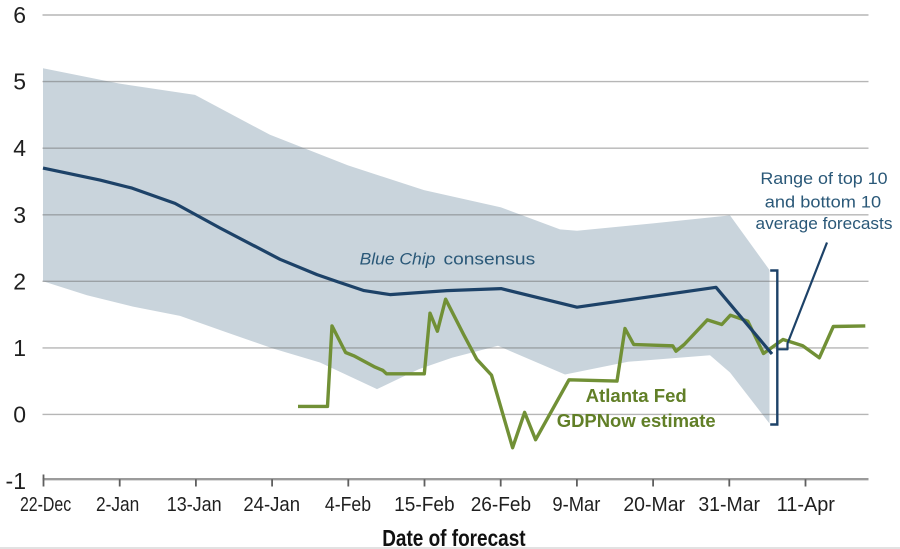  What do you see at coordinates (19, 15) in the screenshot?
I see `svg-text: 6` at bounding box center [19, 15].